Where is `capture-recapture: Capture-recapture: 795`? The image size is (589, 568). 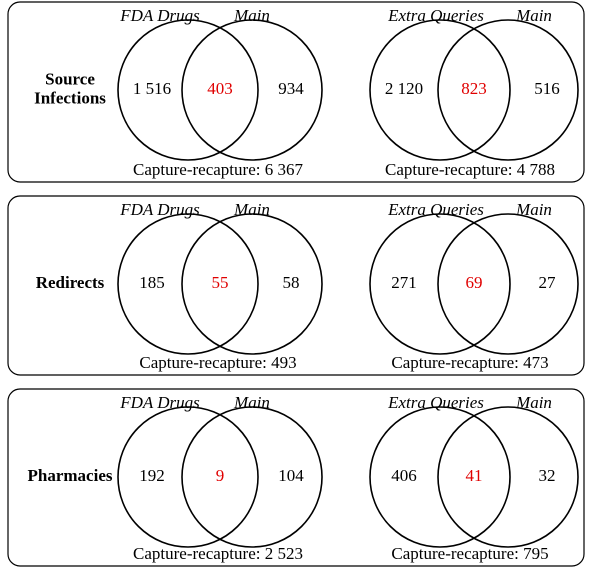
capture-recapture: Capture-recapture: 795 is located at coordinates (469, 553).